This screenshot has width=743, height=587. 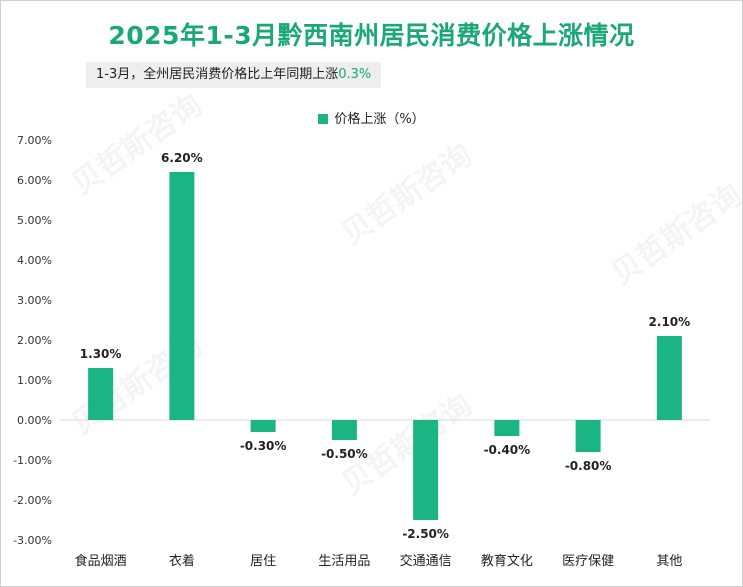 What do you see at coordinates (344, 561) in the screenshot?
I see `x-tick-label: 生活用品` at bounding box center [344, 561].